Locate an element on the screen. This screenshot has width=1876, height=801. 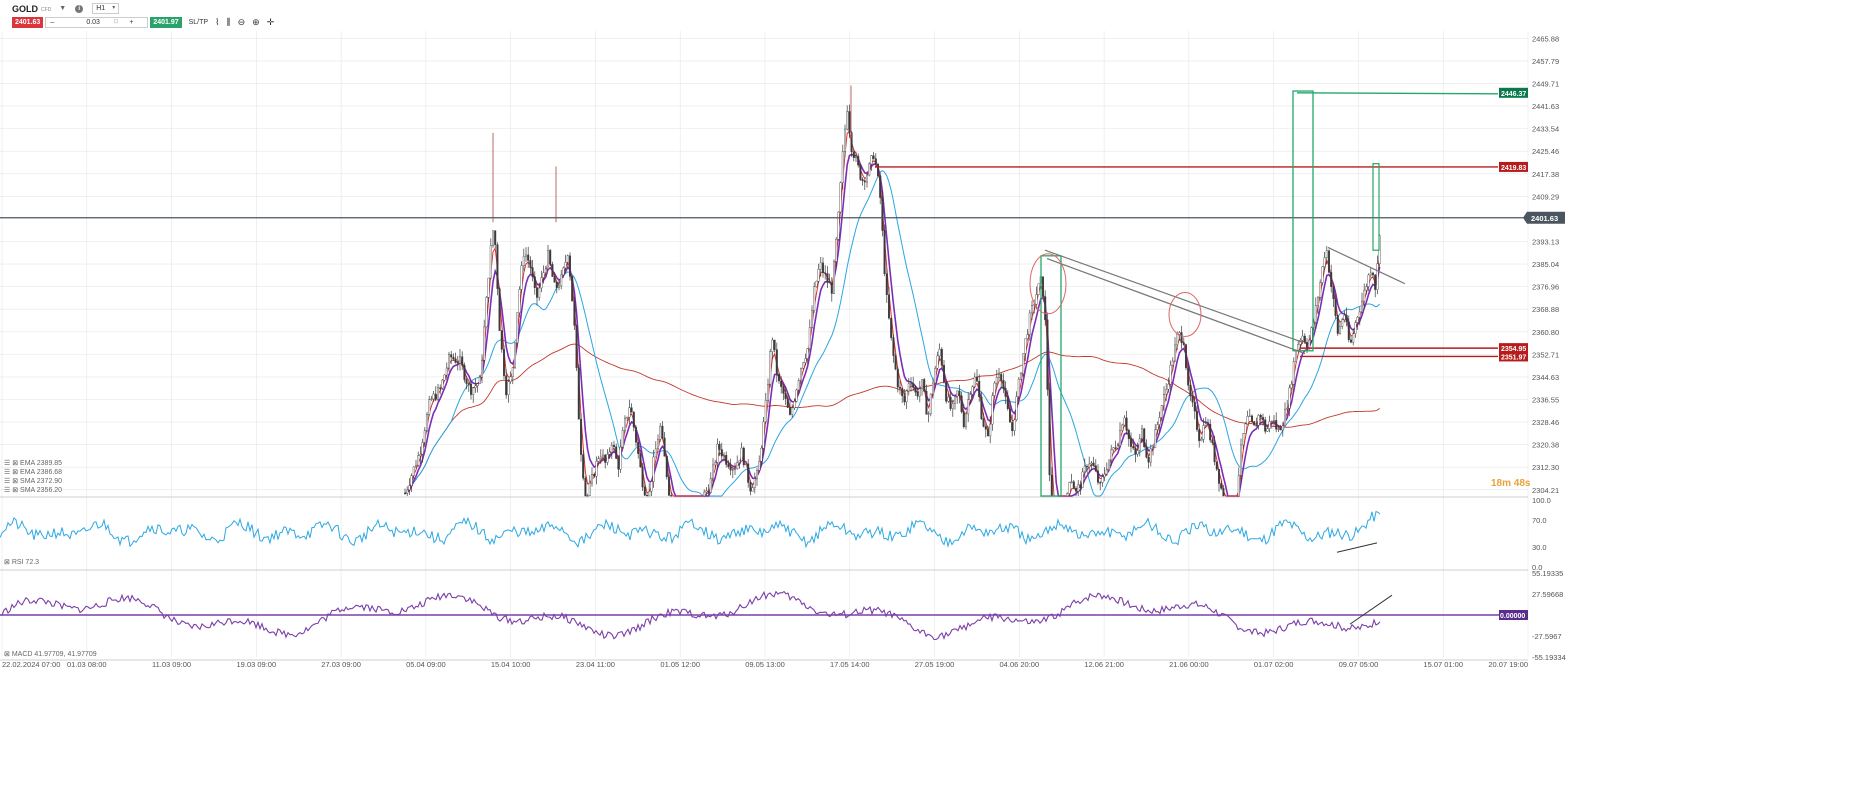
price-tick-label: 2312.30 is located at coordinates (1545, 467).